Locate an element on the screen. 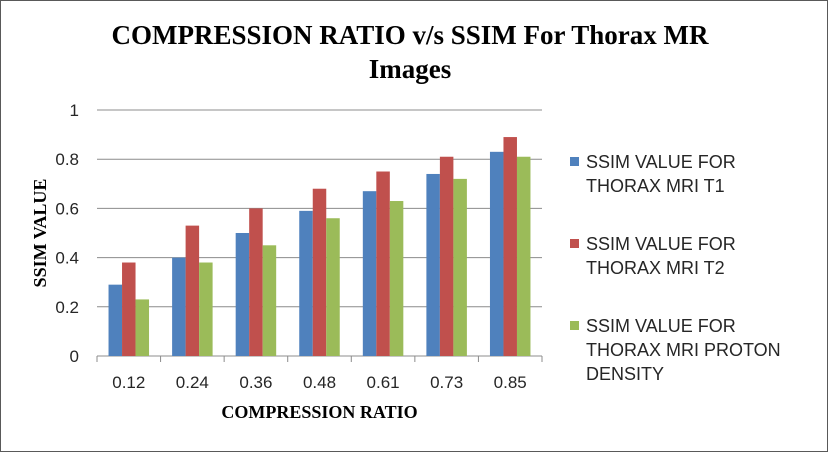 The width and height of the screenshot is (828, 452). x-tick-label: 0.85 is located at coordinates (510, 382).